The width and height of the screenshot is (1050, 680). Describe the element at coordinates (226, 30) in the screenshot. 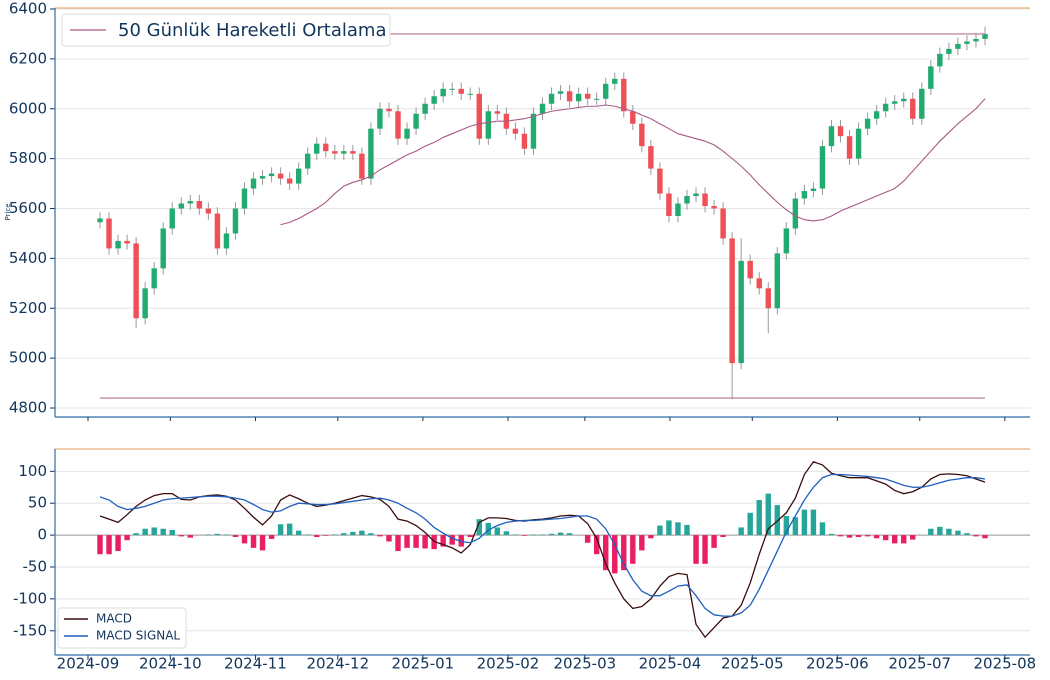

I see `legend-box` at that location.